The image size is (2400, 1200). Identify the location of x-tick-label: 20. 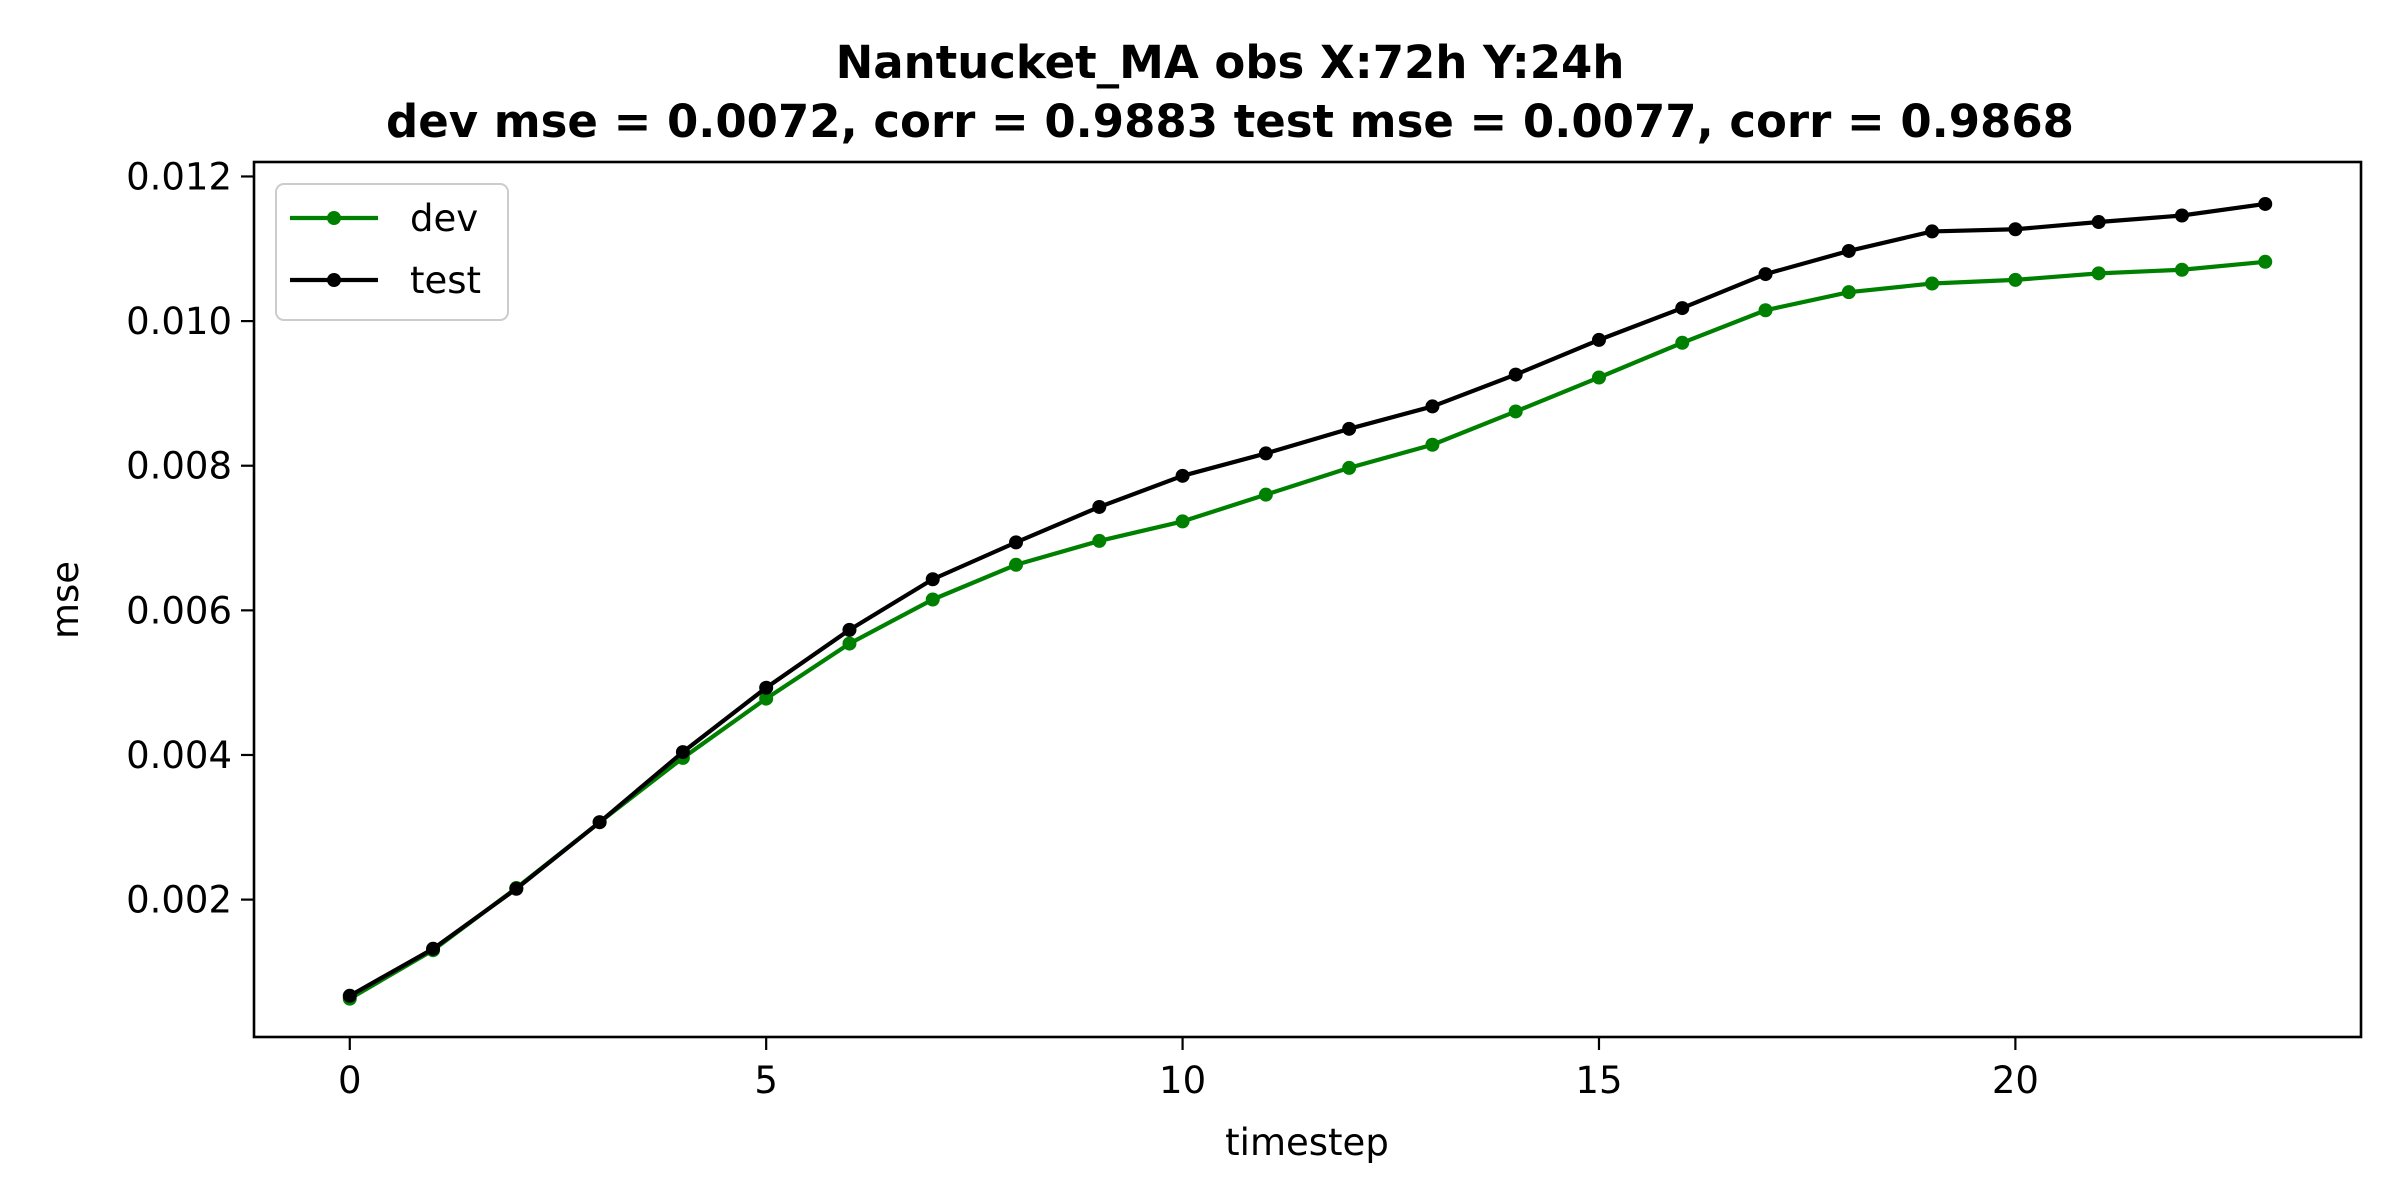
(2015, 1080).